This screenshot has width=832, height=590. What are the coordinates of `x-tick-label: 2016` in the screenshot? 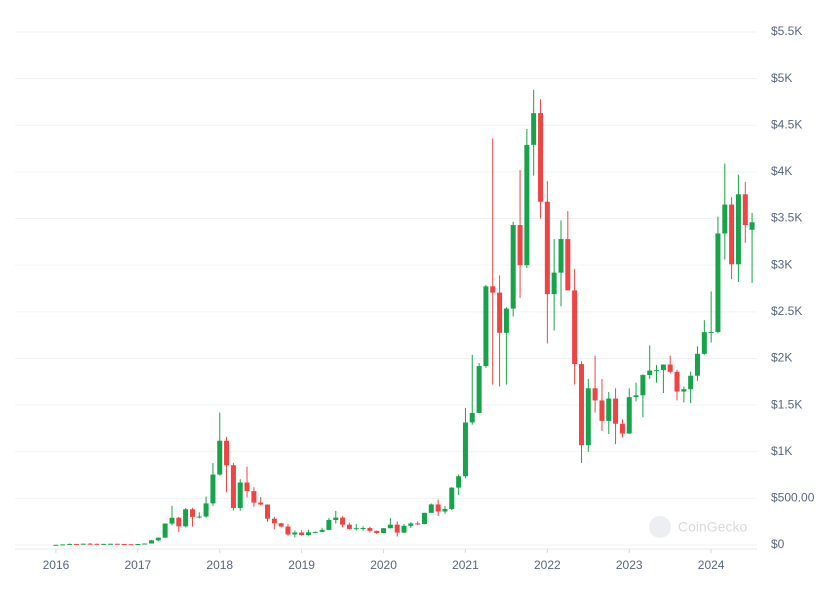 It's located at (56, 565).